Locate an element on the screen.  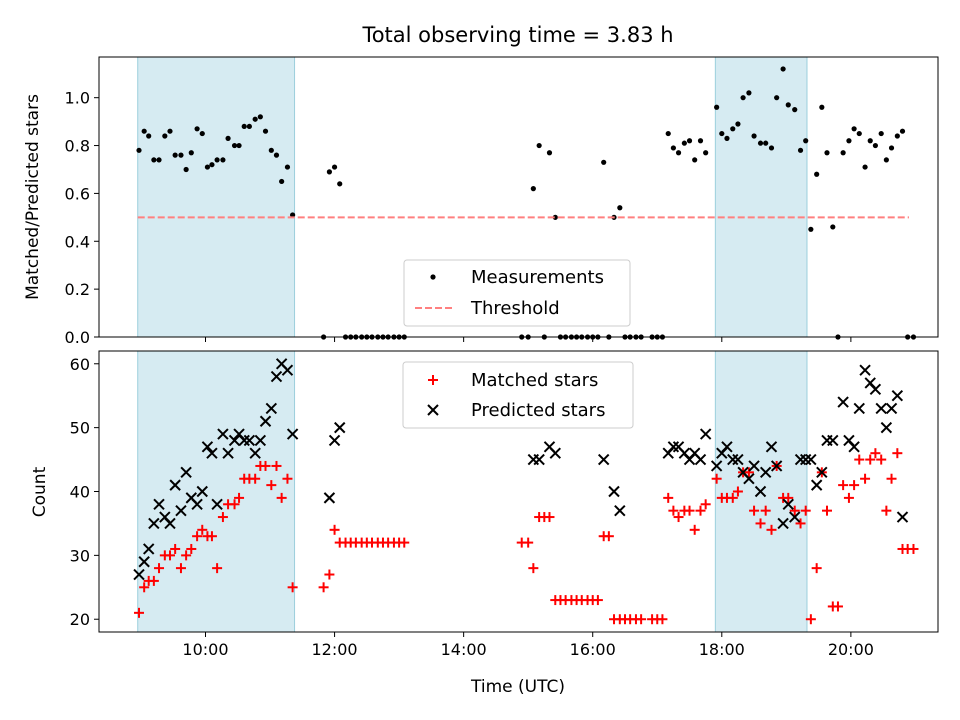
legend-measurements-marker is located at coordinates (433, 277).